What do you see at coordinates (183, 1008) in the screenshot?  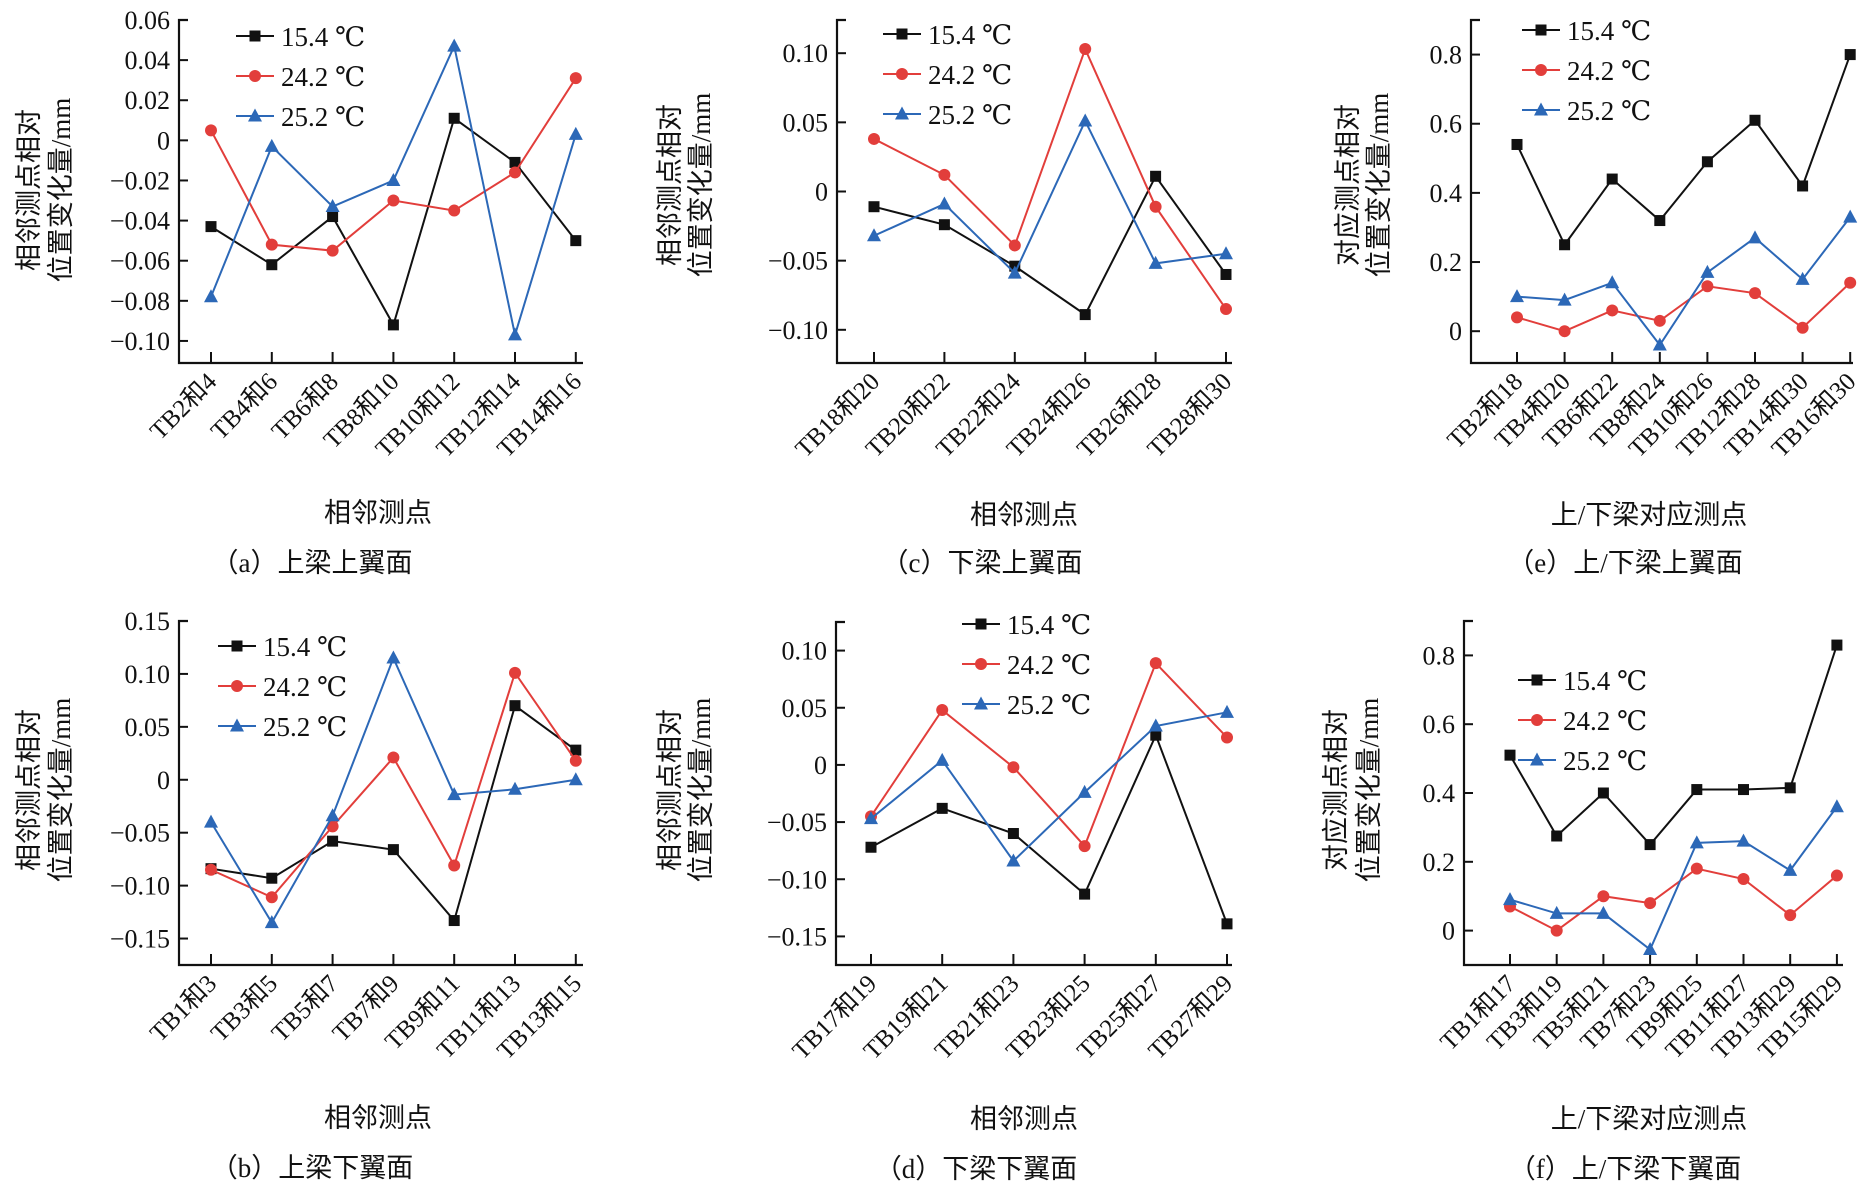 I see `x-tick-label: TB1和3` at bounding box center [183, 1008].